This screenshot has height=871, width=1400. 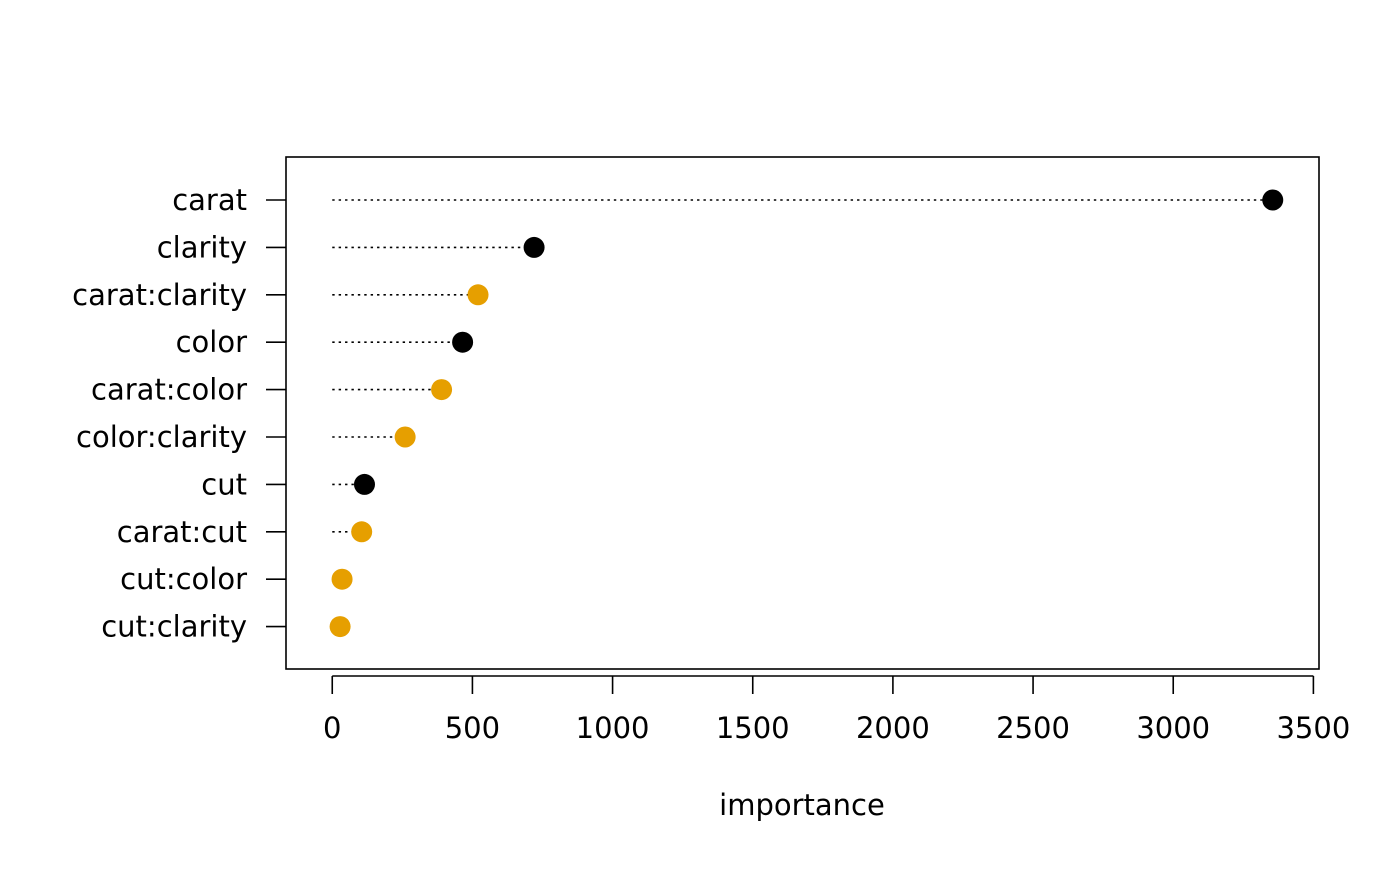 What do you see at coordinates (224, 484) in the screenshot?
I see `category-label: cut` at bounding box center [224, 484].